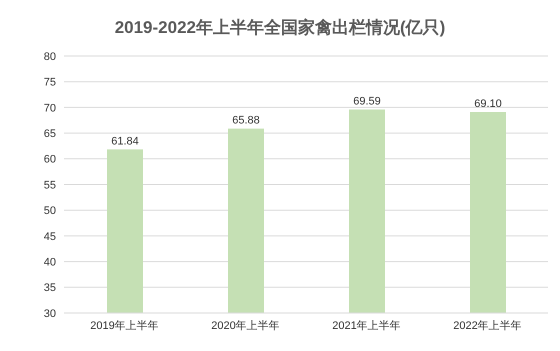 The height and width of the screenshot is (351, 560). I want to click on x-tick-label: 2020年上半年, so click(245, 325).